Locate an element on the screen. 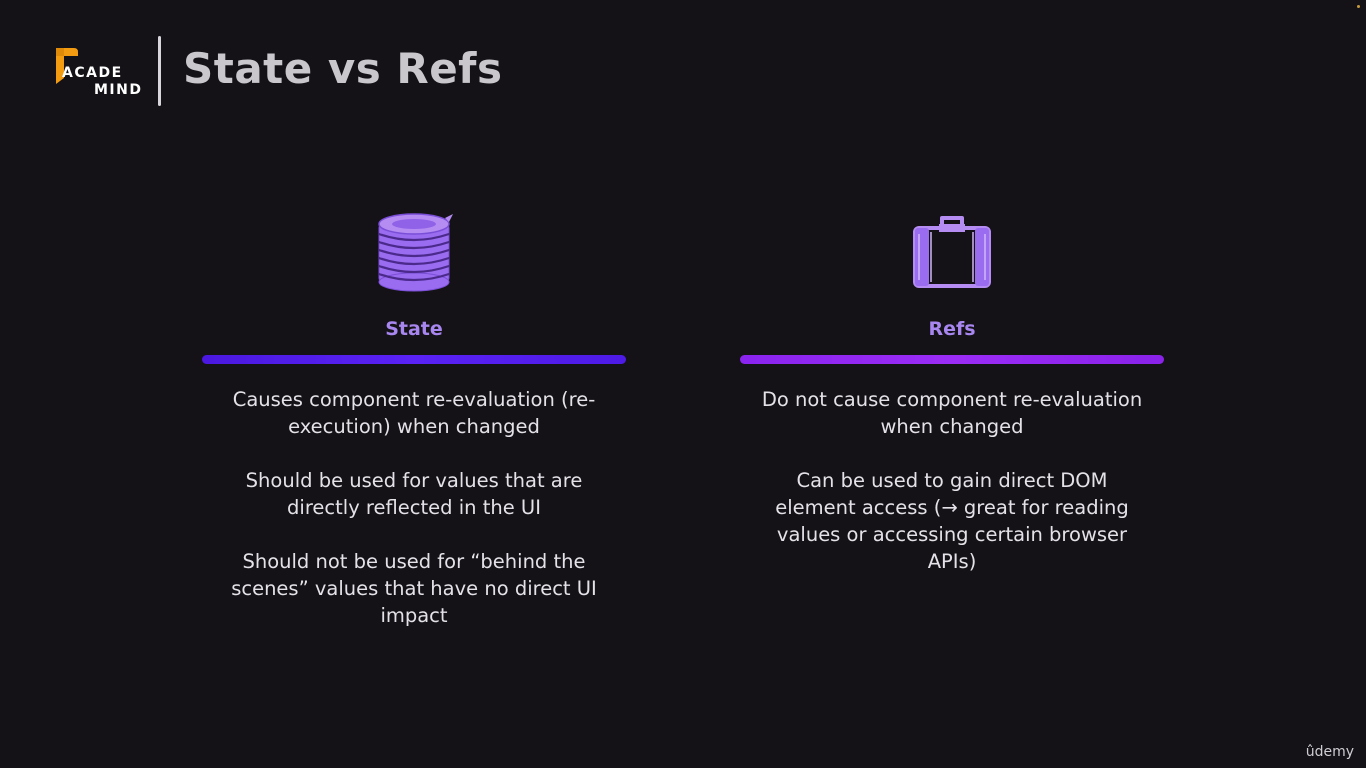 The image size is (1366, 768). logo-text-top: ACADE is located at coordinates (92, 73).